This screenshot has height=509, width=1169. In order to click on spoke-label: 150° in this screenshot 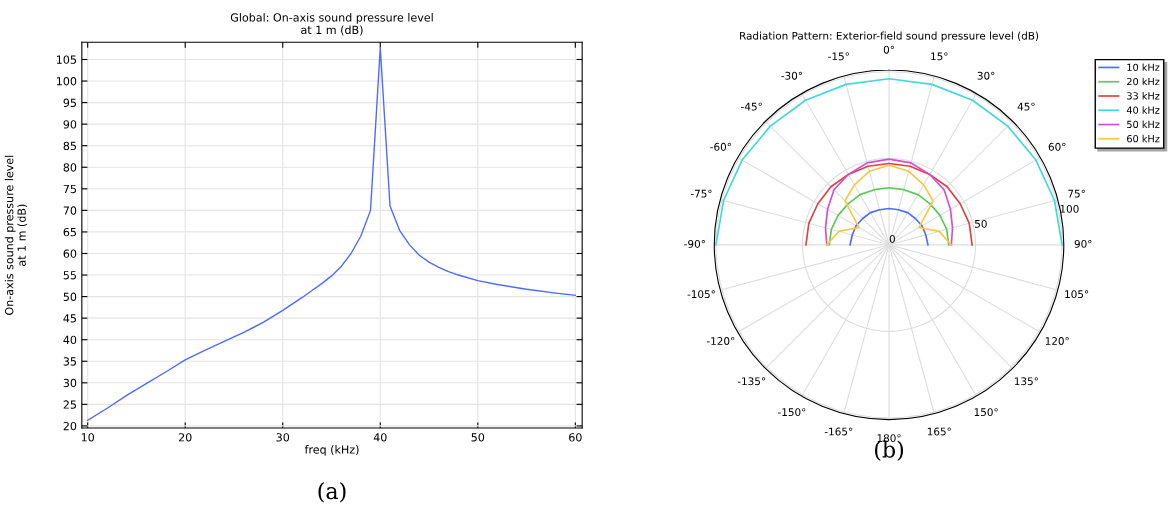, I will do `click(986, 412)`.